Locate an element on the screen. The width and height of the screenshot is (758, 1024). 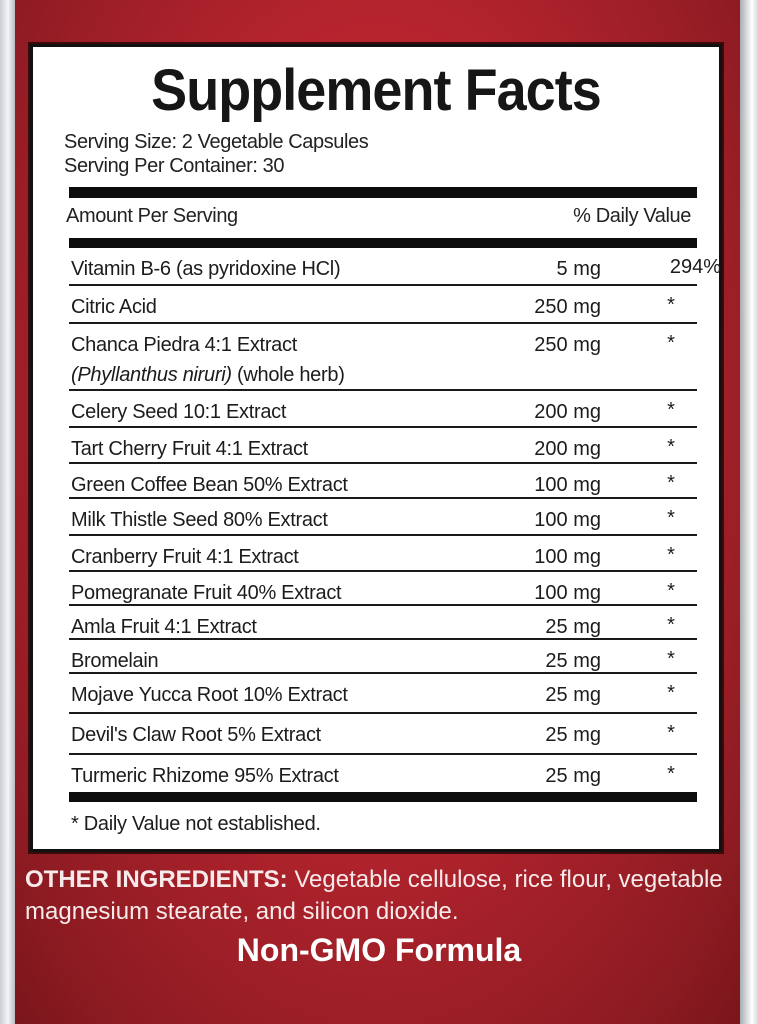
ingredient-name-text: Green Coffee Bean 50% Extract is located at coordinates (209, 485).